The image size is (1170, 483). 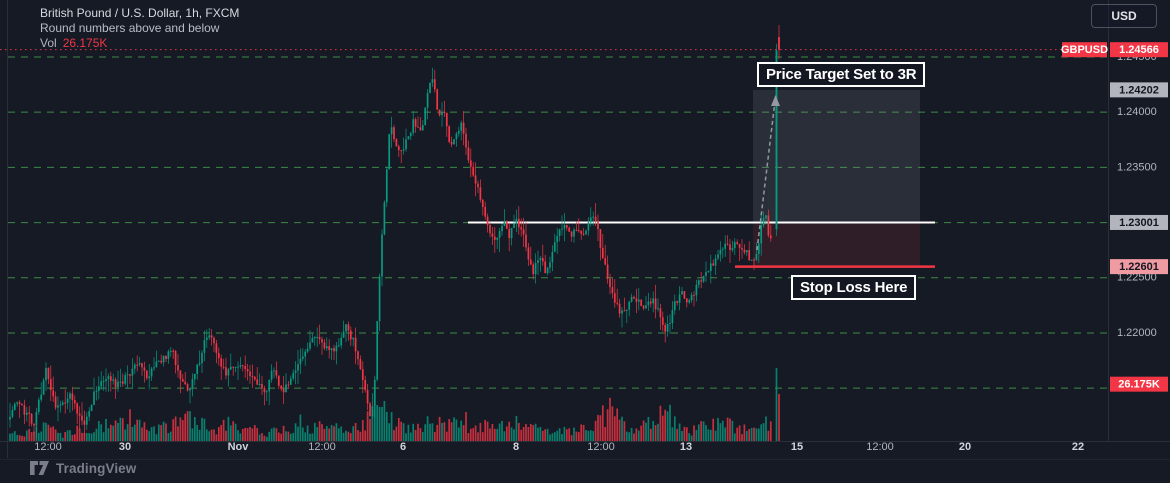 I want to click on profit-zone, so click(x=836, y=156).